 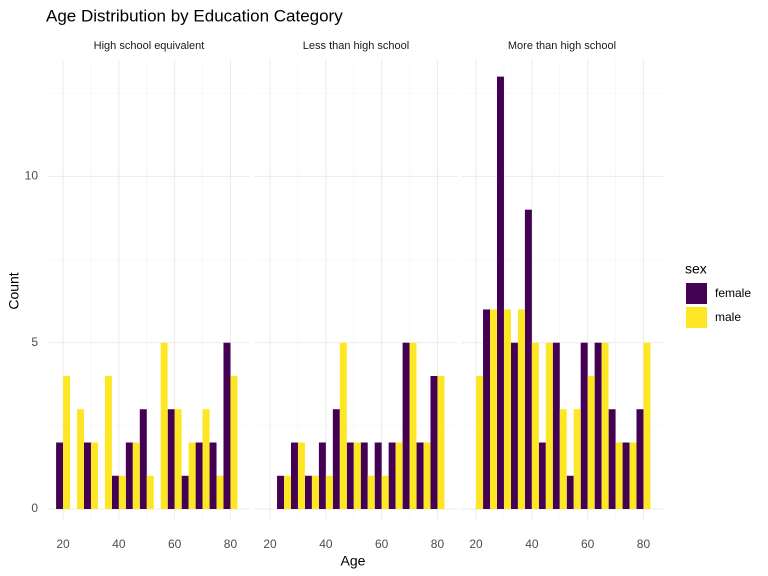 I want to click on facet-title: More than high school, so click(x=562, y=46).